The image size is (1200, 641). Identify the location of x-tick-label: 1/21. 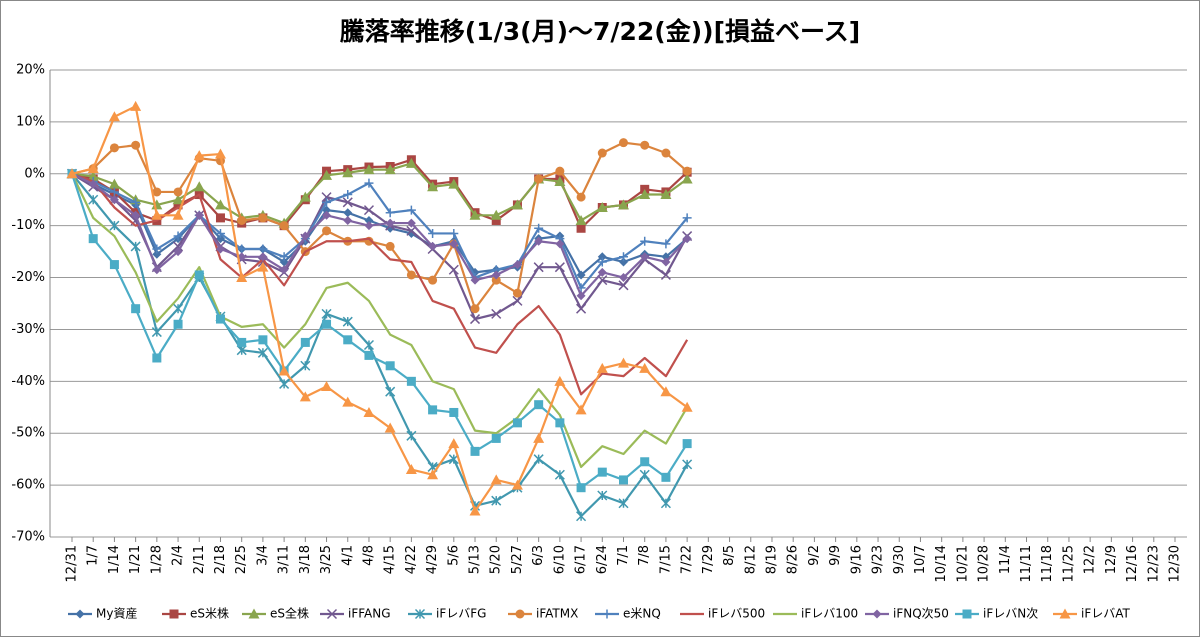
(135, 559).